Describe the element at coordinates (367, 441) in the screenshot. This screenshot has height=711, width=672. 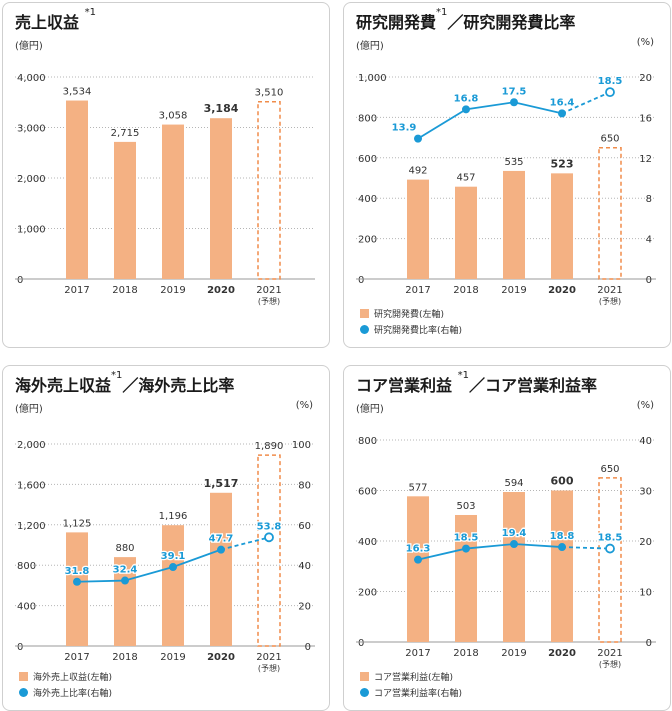
I see `y-tick-label: 800` at that location.